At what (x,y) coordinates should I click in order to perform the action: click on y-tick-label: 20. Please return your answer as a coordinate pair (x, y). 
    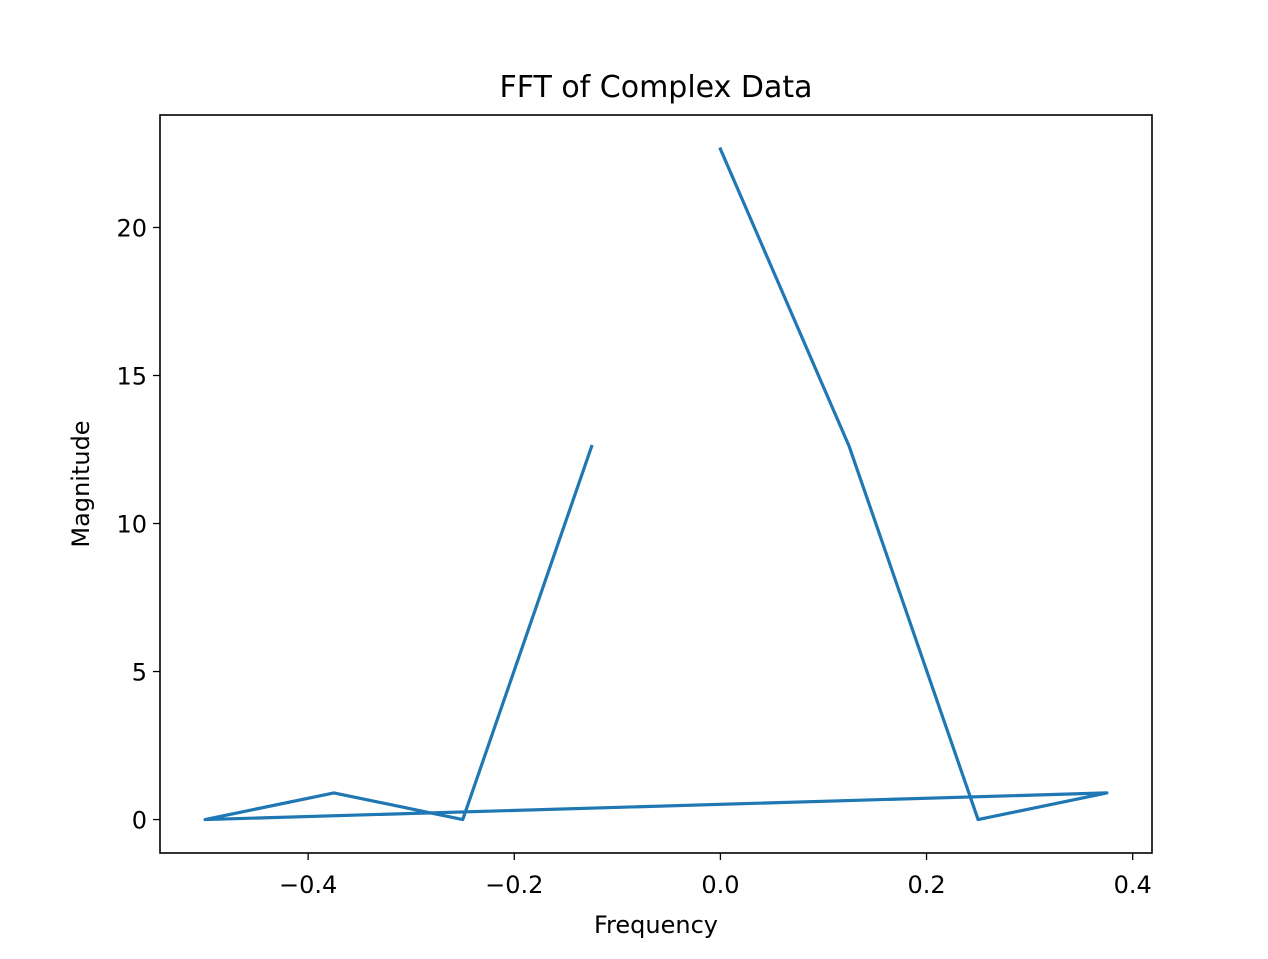
    Looking at the image, I should click on (131, 228).